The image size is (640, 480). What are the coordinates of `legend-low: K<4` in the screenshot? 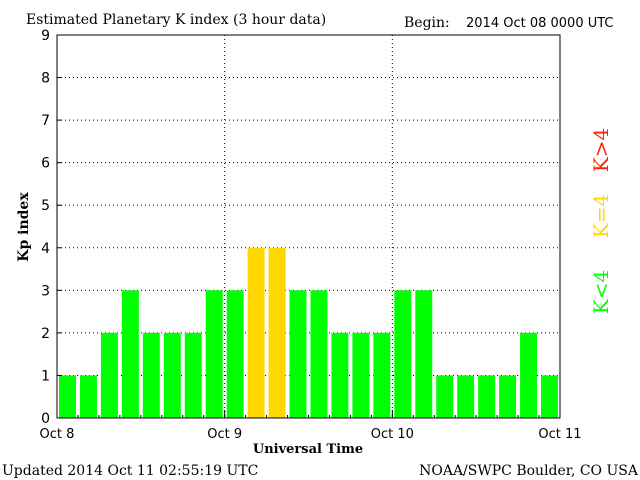 It's located at (601, 292).